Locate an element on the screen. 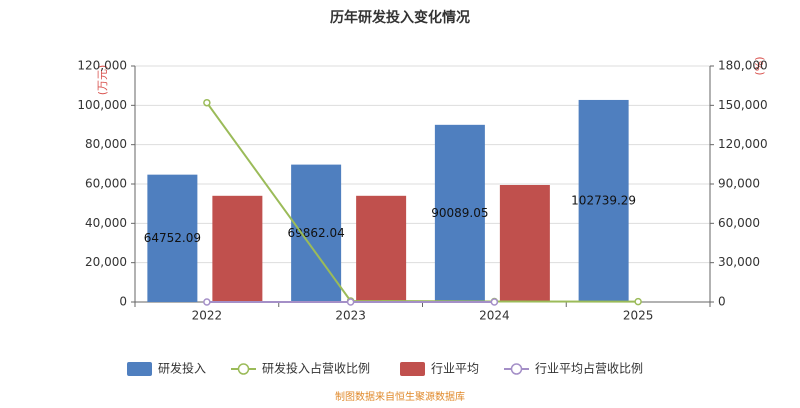 The image size is (800, 408). source-note: 制图数据来自恒生聚源数据库 is located at coordinates (400, 396).